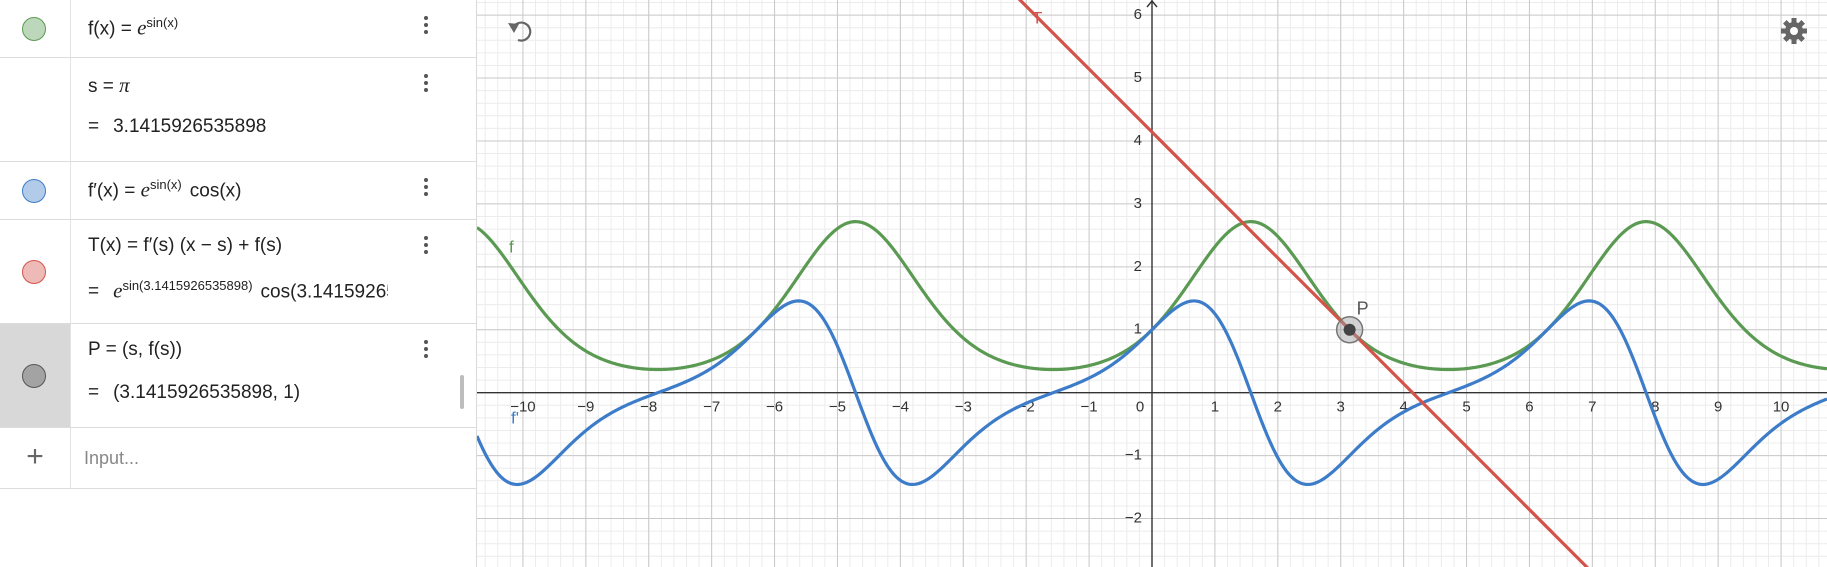 This screenshot has width=1827, height=567. Describe the element at coordinates (1138, 140) in the screenshot. I see `y-tick-label: 4` at that location.